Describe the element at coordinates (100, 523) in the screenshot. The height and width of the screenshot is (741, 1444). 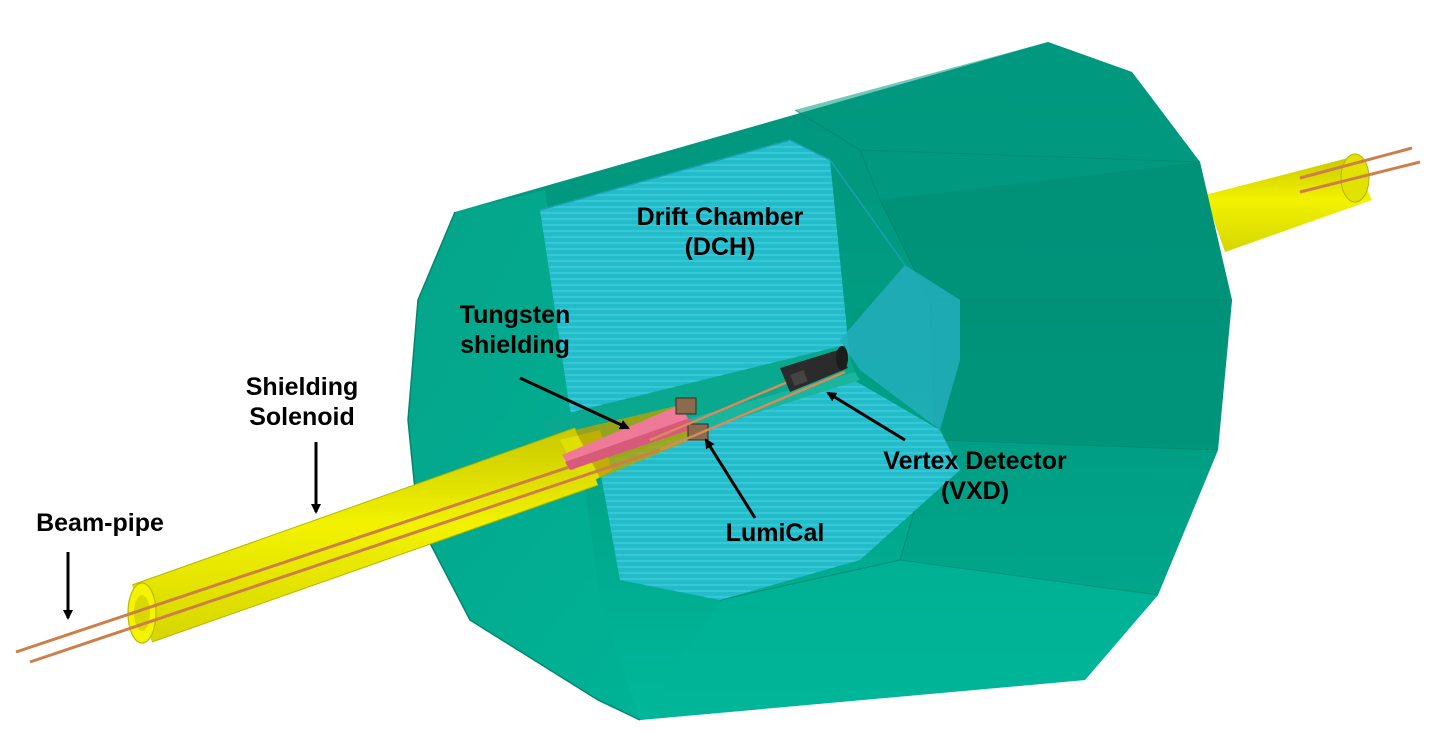
I see `label-beampipe: Beam-pipe` at that location.